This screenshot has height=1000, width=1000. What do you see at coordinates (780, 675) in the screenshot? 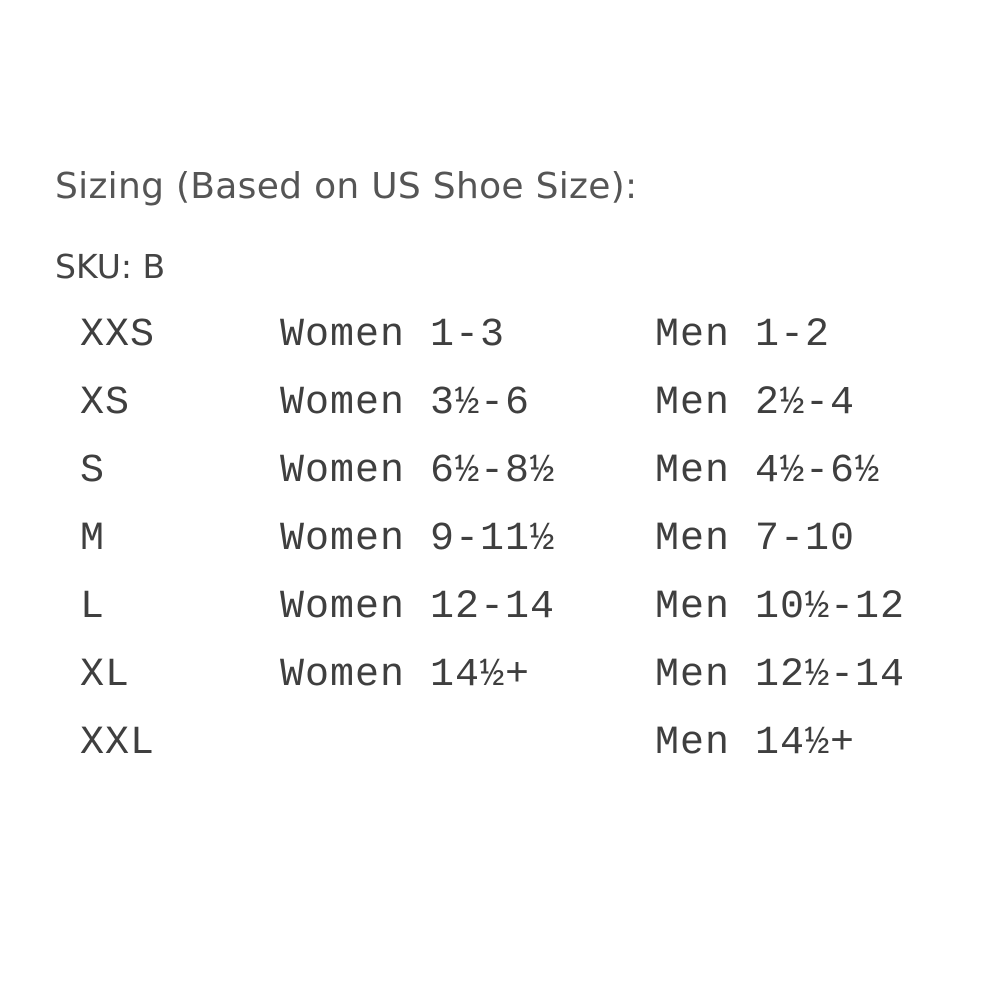
I see `men-size: Men 12½-14` at bounding box center [780, 675].